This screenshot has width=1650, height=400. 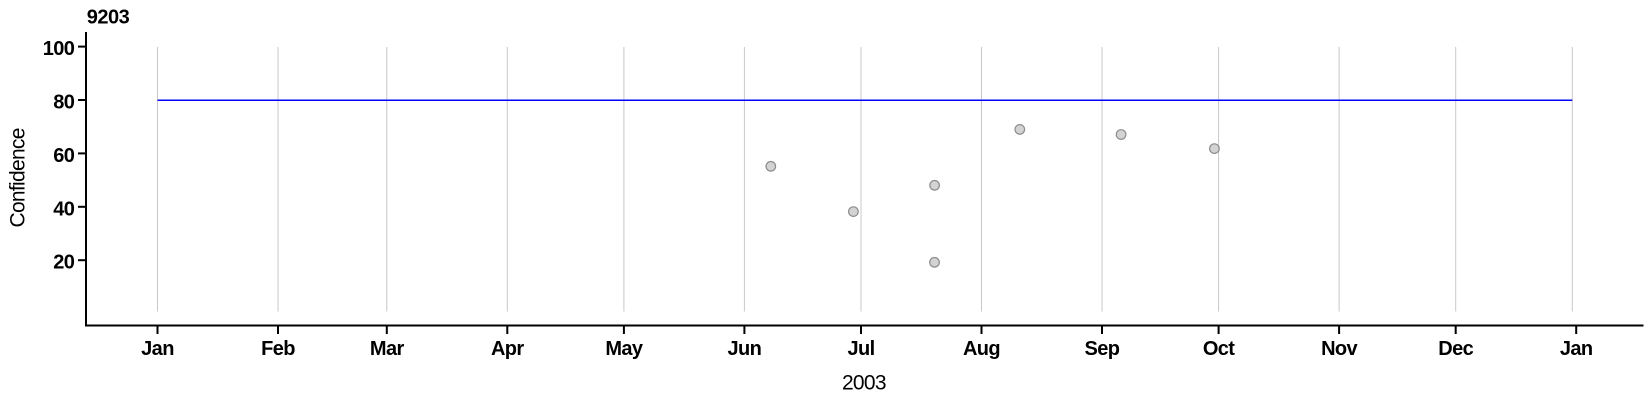 I want to click on svg-text: 60, so click(x=64, y=156).